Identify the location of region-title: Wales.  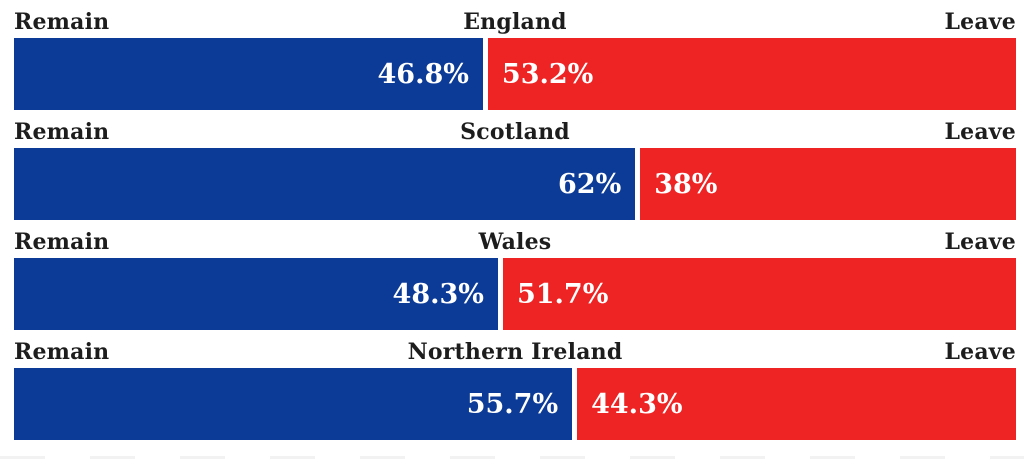
(515, 242).